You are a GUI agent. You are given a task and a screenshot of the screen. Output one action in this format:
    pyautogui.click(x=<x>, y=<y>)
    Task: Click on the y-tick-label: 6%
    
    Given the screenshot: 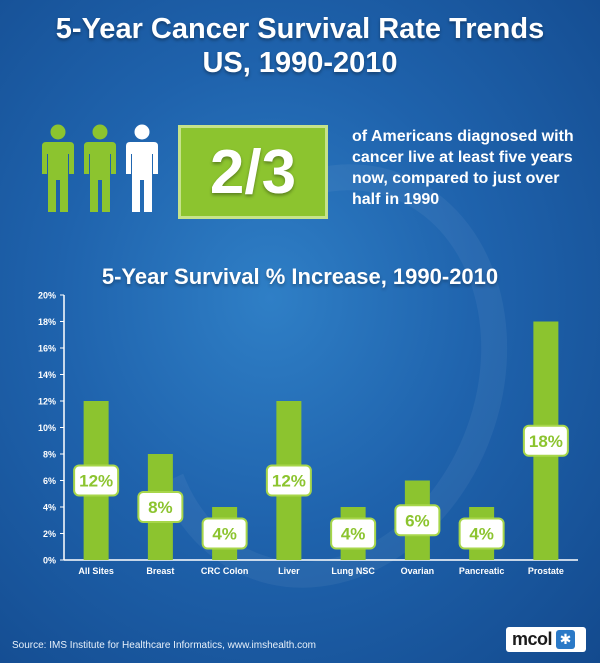 What is the action you would take?
    pyautogui.click(x=49, y=481)
    